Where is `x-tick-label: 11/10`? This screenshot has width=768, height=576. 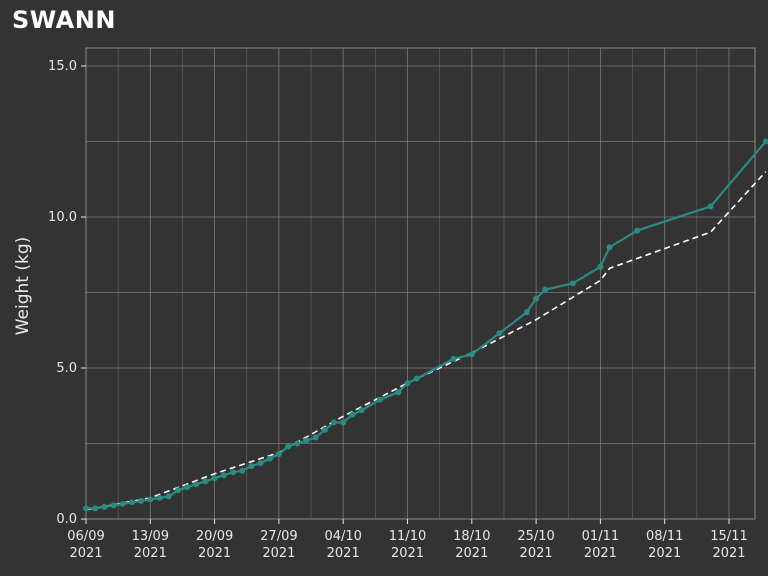
x-tick-label: 11/10 is located at coordinates (407, 536).